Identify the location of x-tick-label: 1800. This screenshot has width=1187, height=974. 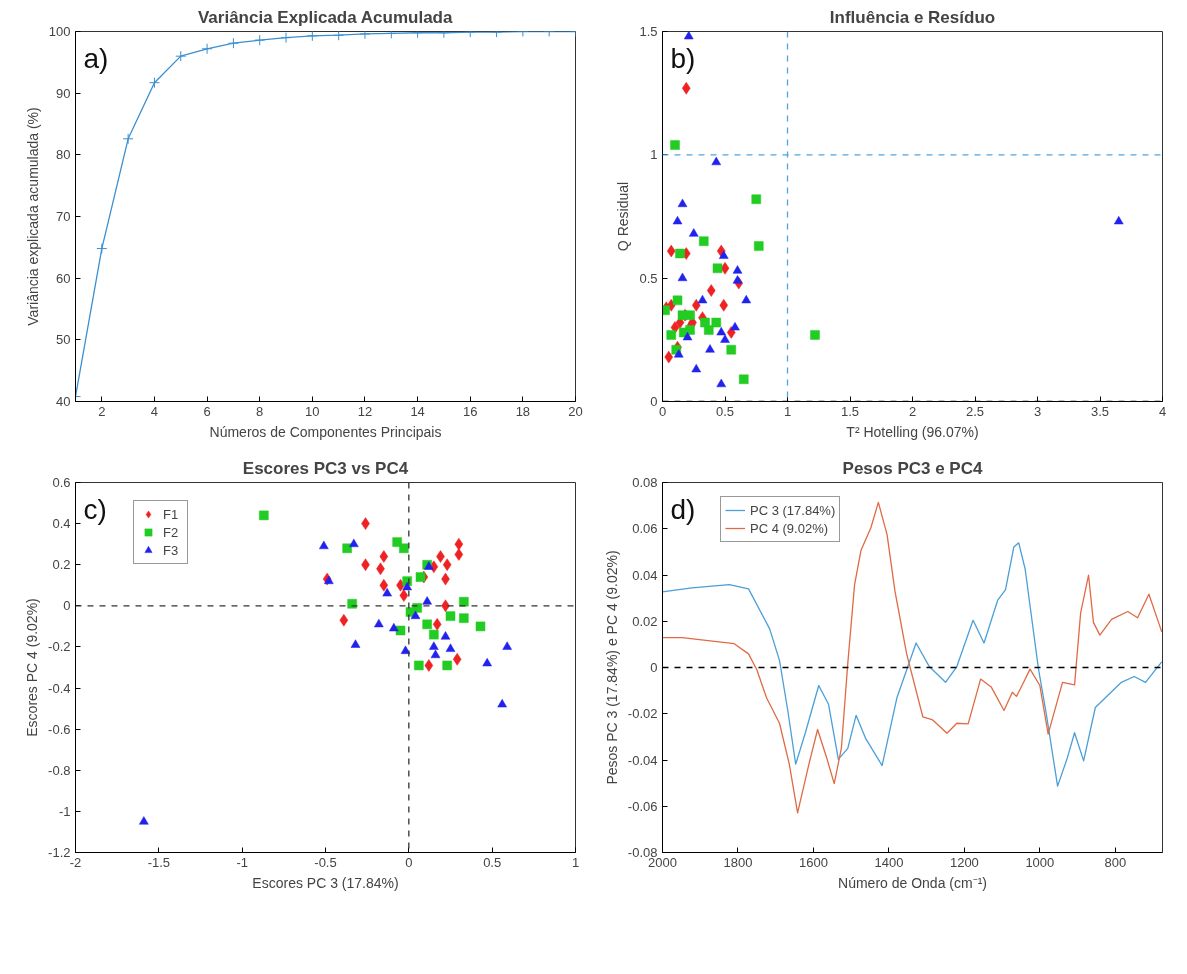
(738, 862).